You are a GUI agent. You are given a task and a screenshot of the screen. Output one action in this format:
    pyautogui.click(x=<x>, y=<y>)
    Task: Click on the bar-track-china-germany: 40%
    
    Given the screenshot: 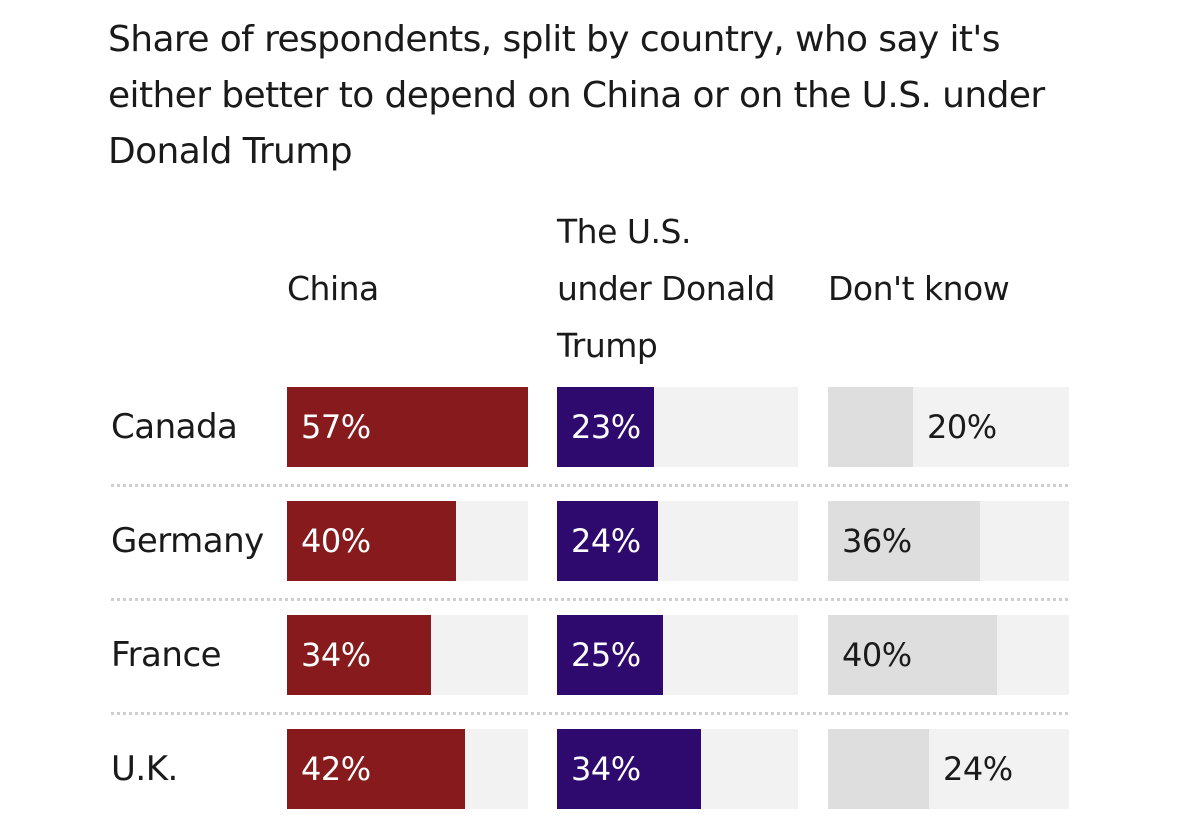 What is the action you would take?
    pyautogui.click(x=407, y=541)
    